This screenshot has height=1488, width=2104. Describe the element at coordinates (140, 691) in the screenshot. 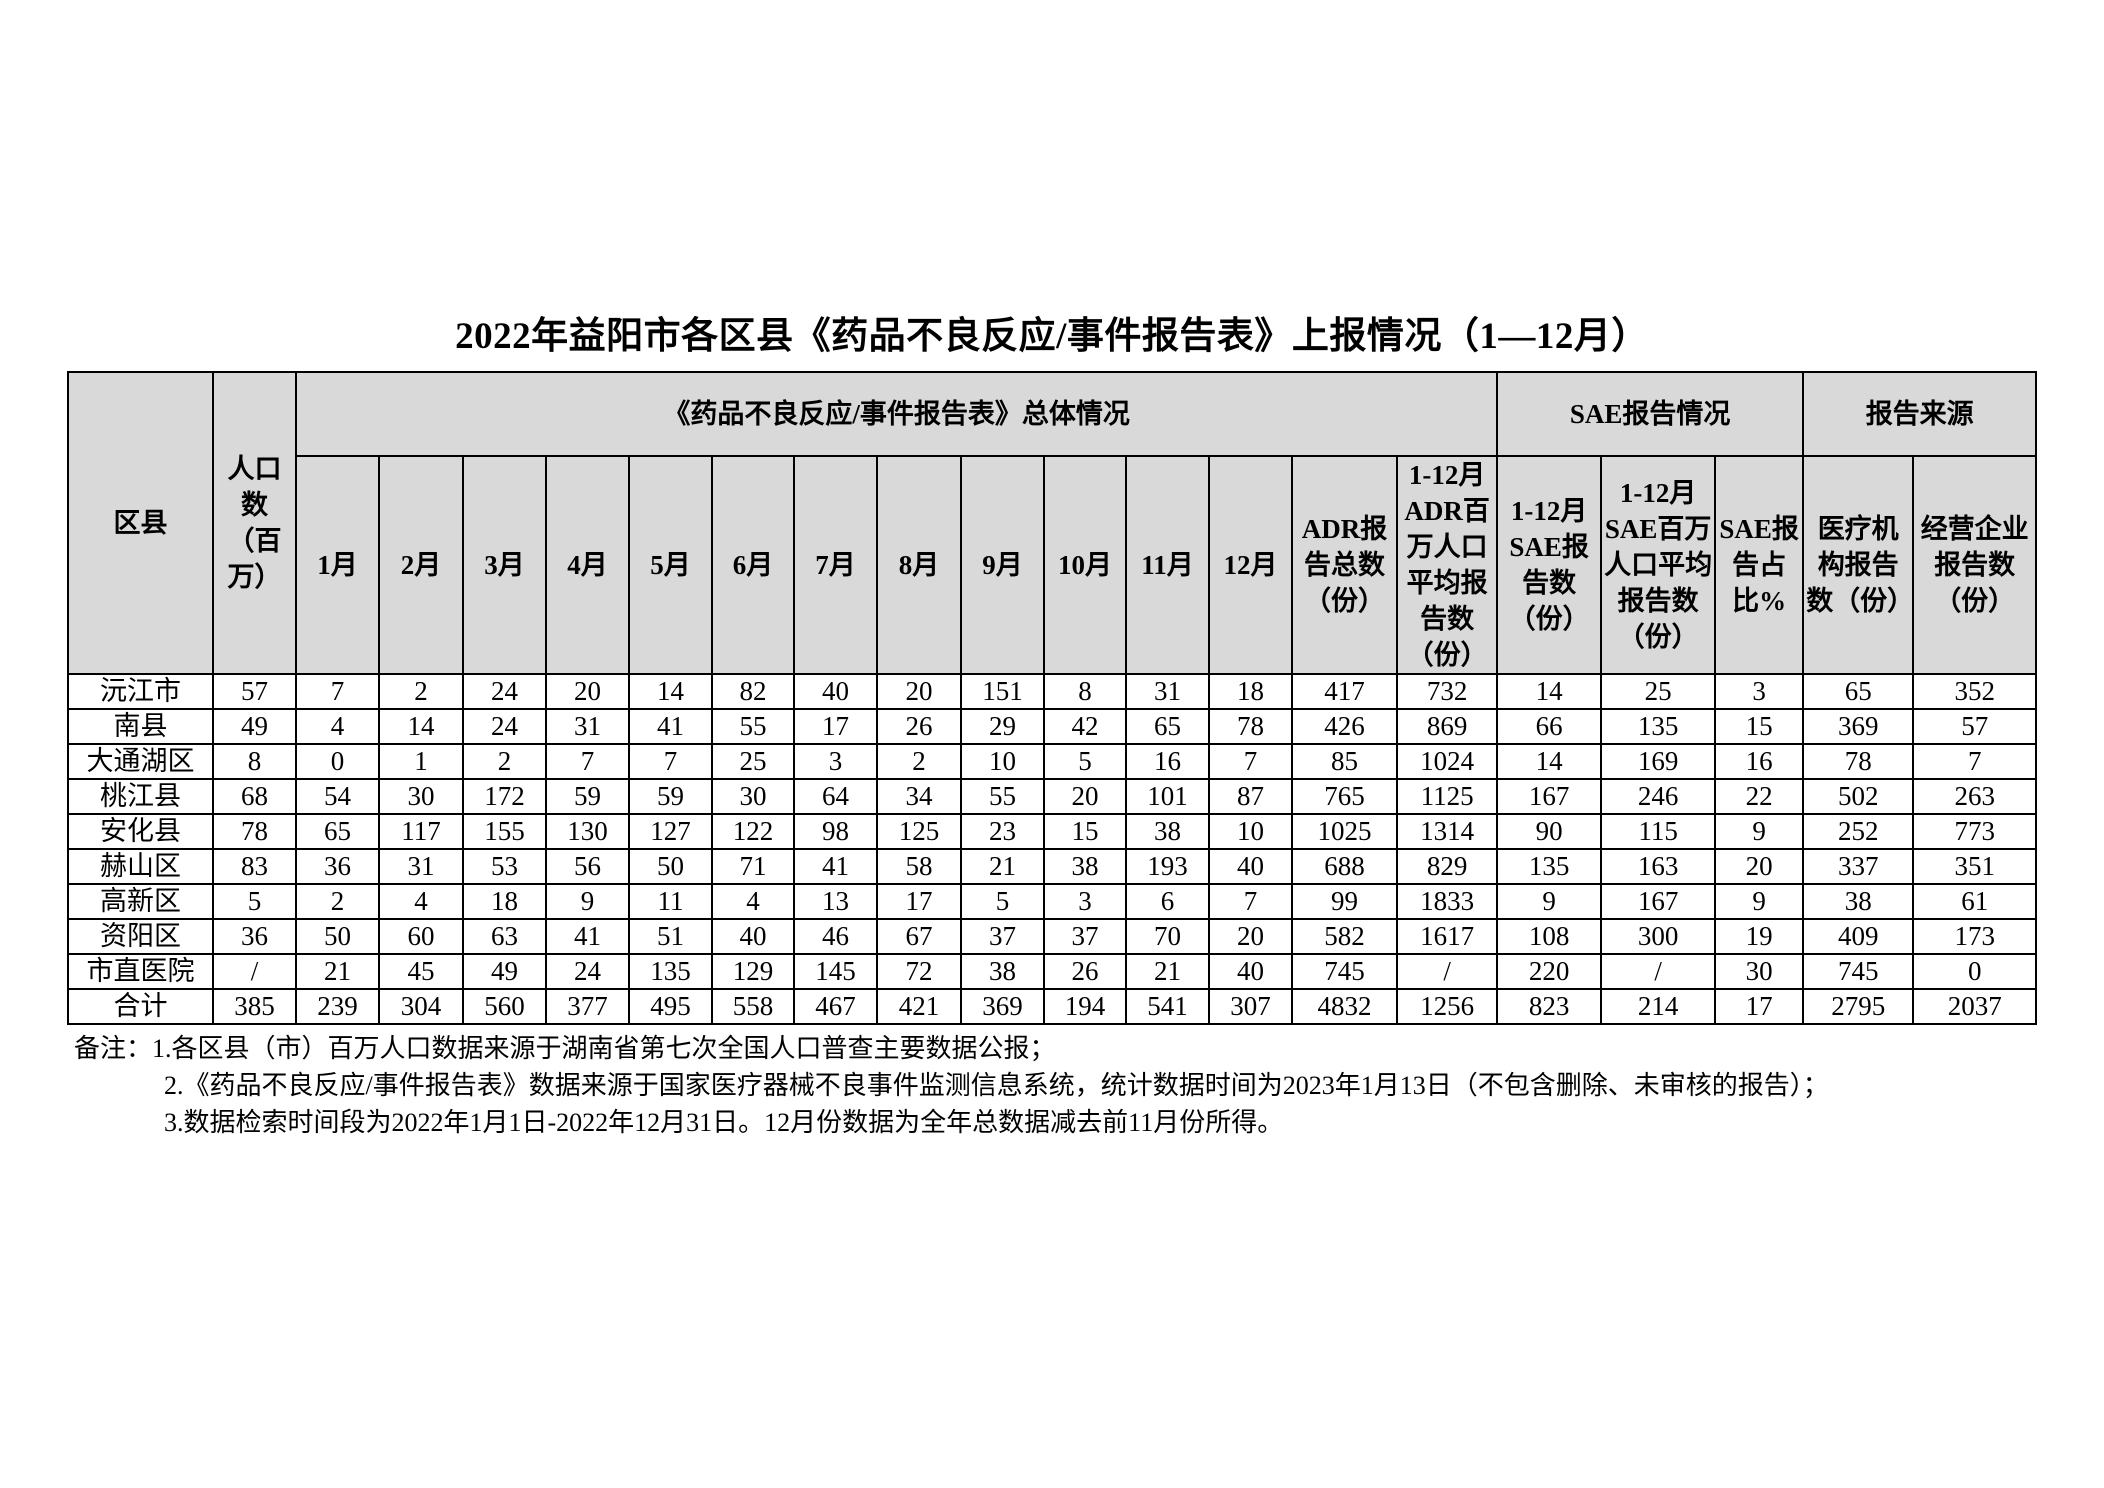

I see `district-name: 沅江市` at that location.